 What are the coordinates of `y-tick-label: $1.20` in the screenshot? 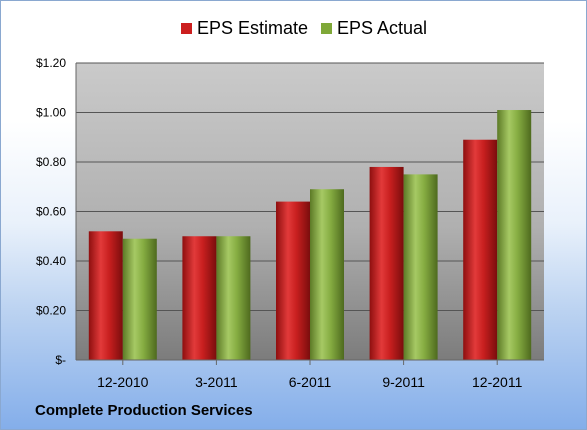 It's located at (51, 63).